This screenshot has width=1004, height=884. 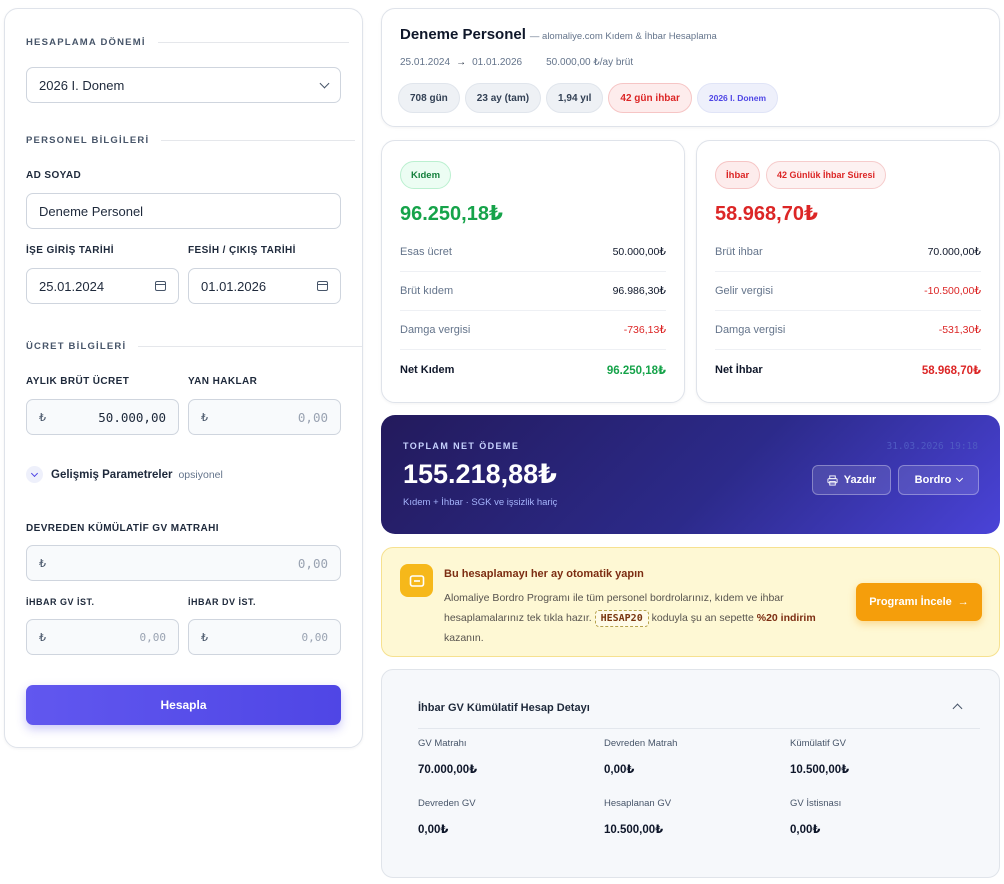 I want to click on promo-discount: %20 indirim, so click(x=786, y=618).